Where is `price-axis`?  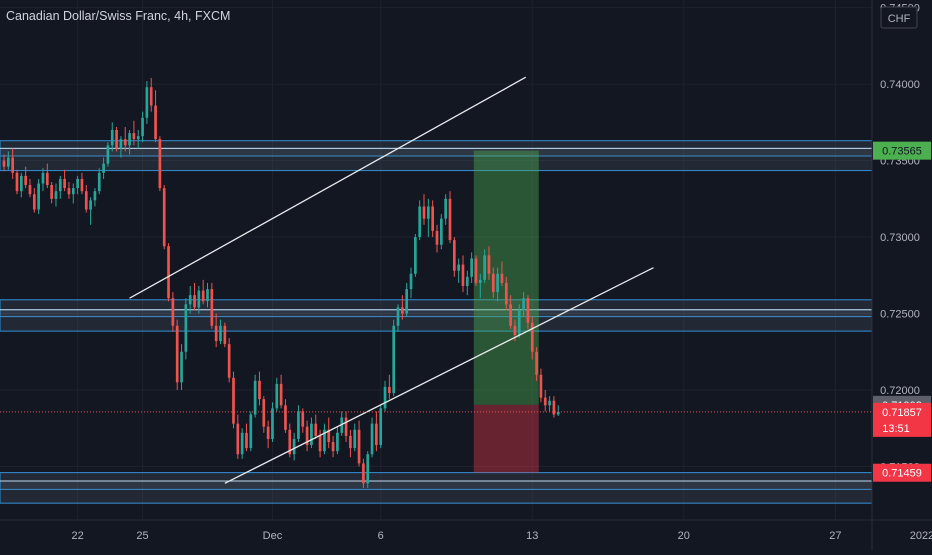
price-axis is located at coordinates (902, 275).